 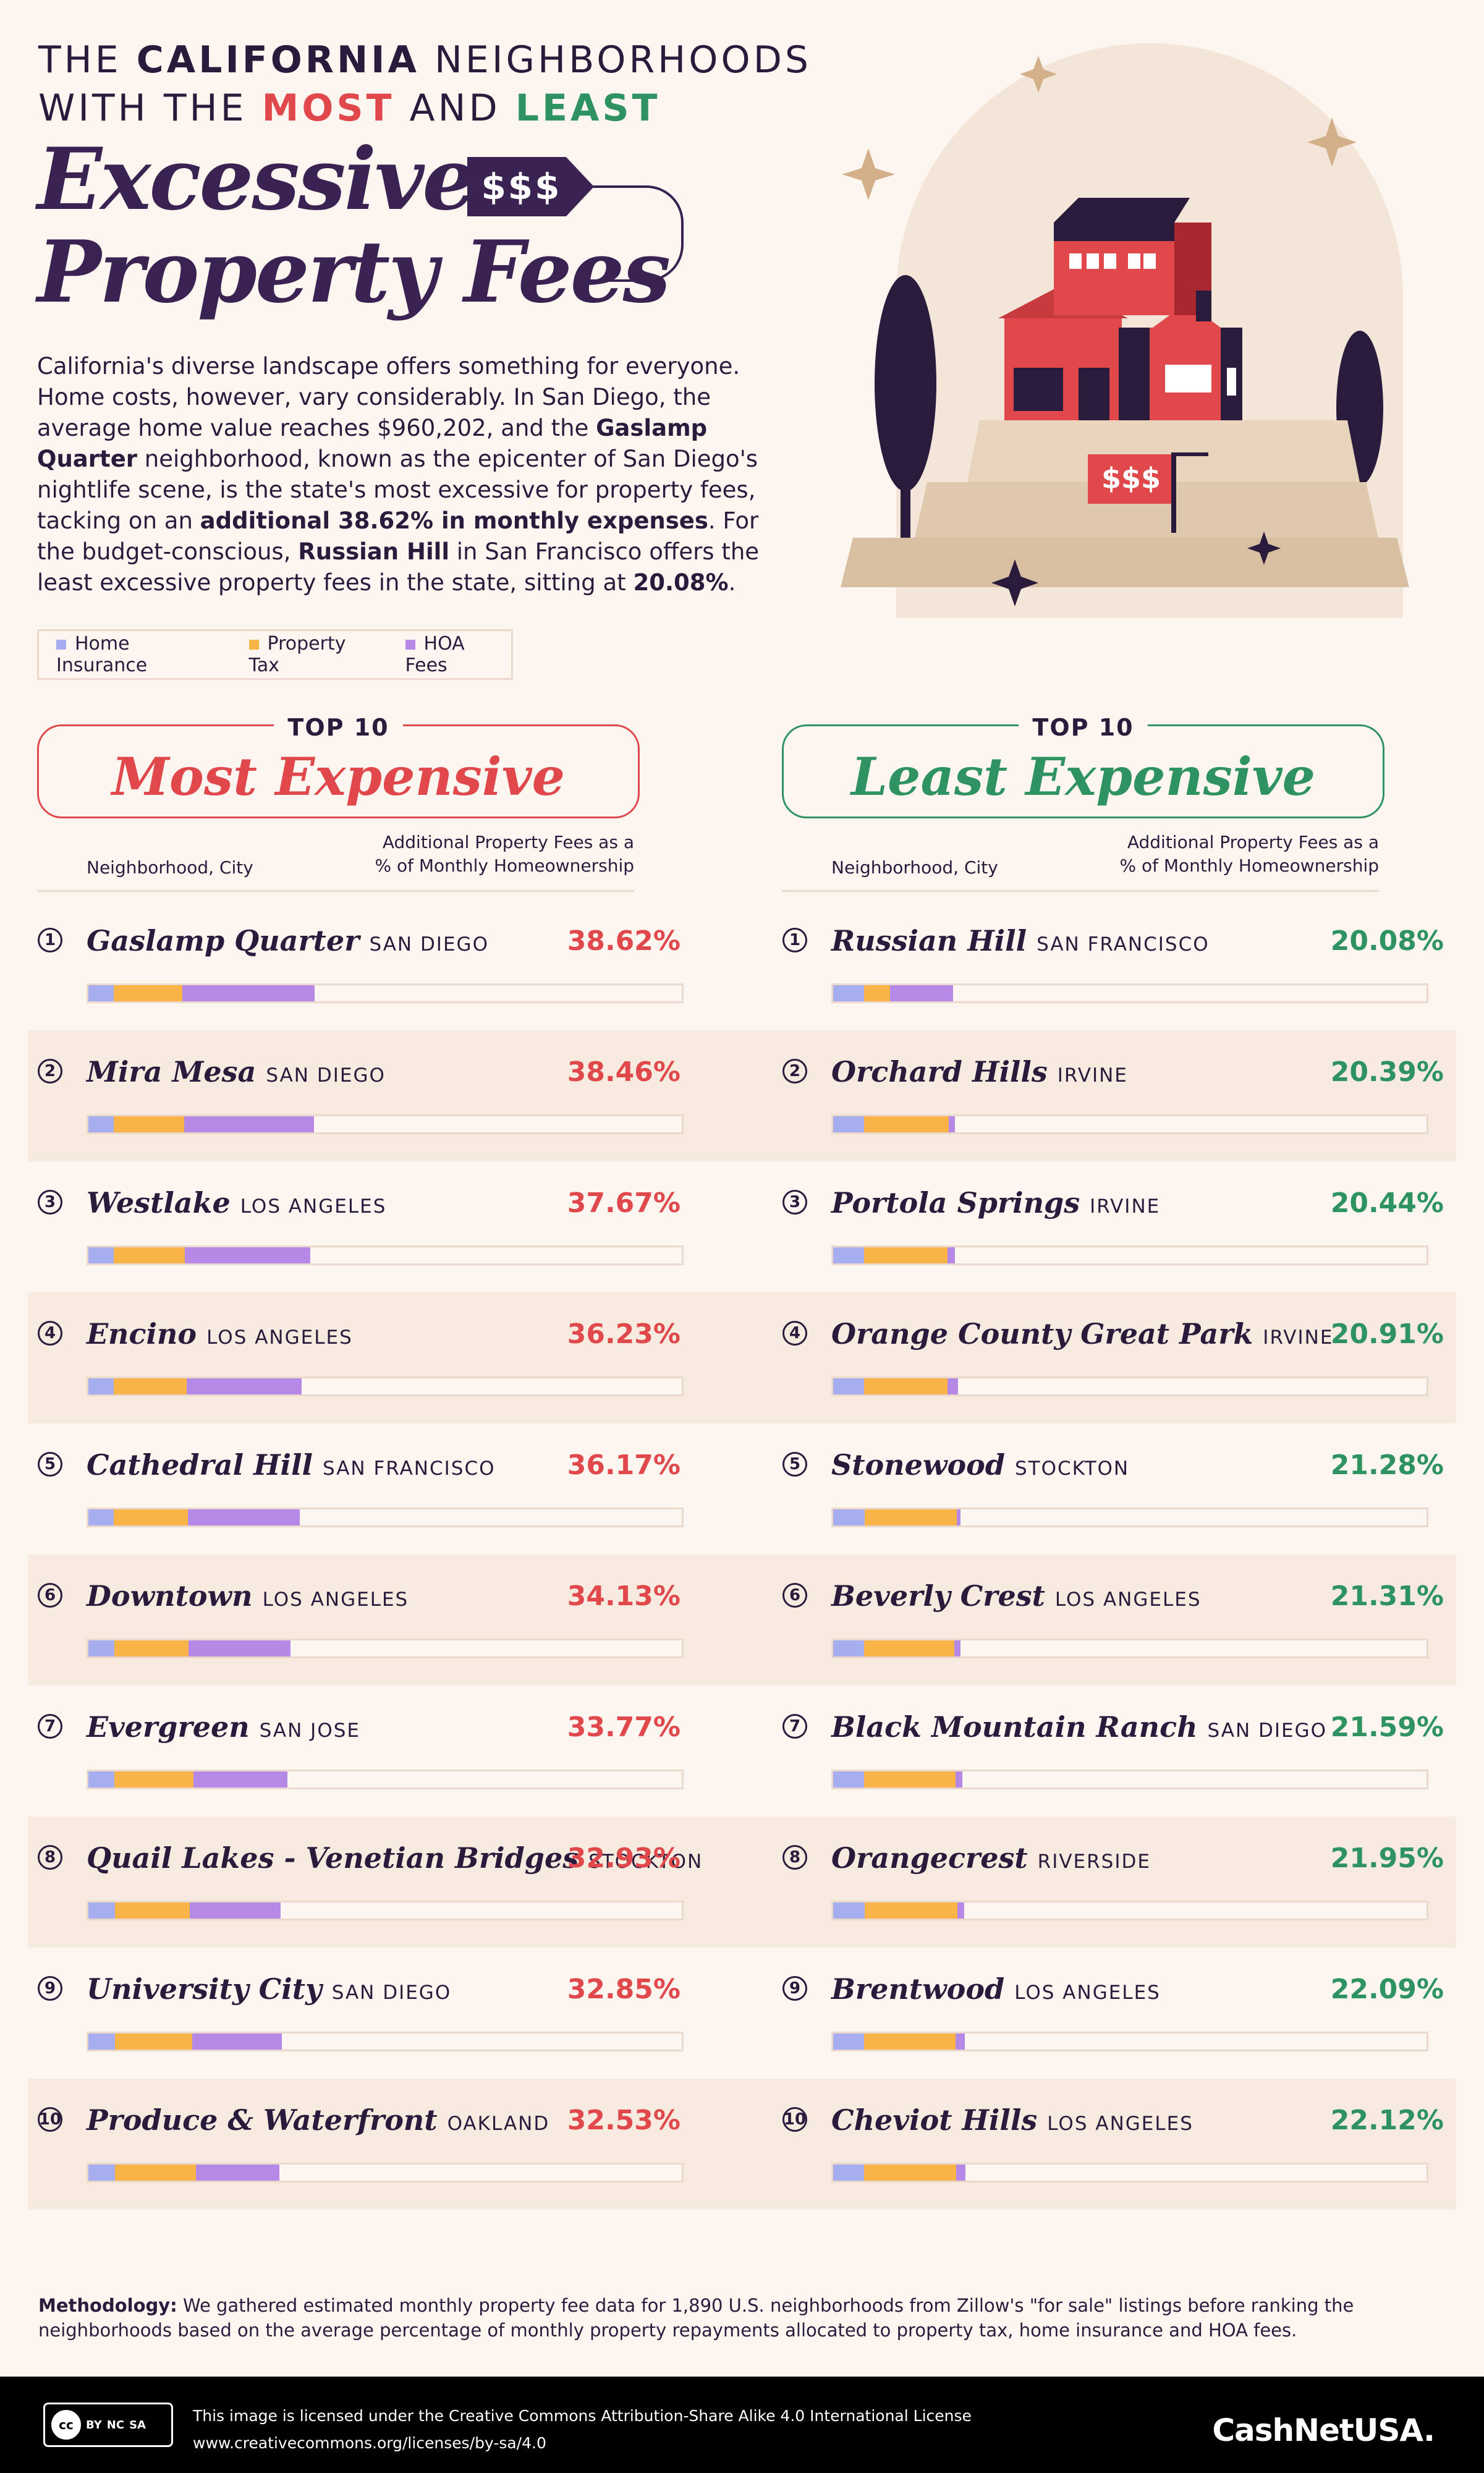 I want to click on fee-percentage: 20.08%, so click(x=1387, y=941).